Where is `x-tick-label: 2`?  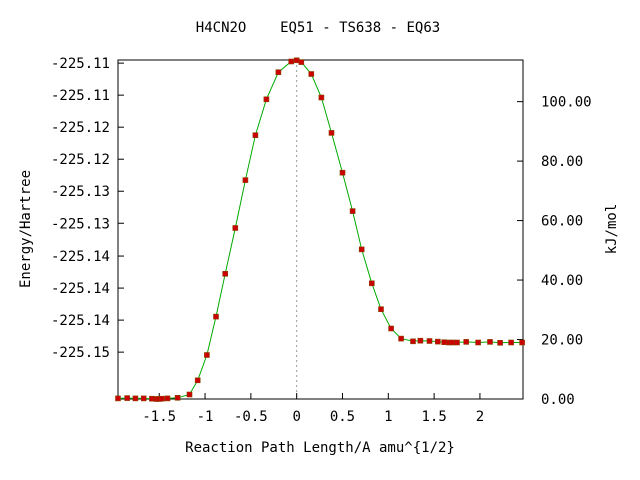 x-tick-label: 2 is located at coordinates (480, 417).